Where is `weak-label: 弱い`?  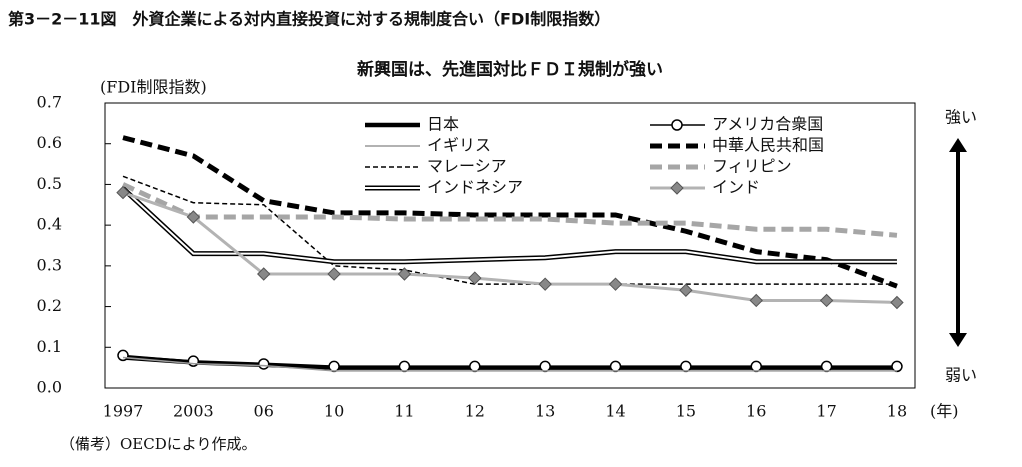
weak-label: 弱い is located at coordinates (961, 375).